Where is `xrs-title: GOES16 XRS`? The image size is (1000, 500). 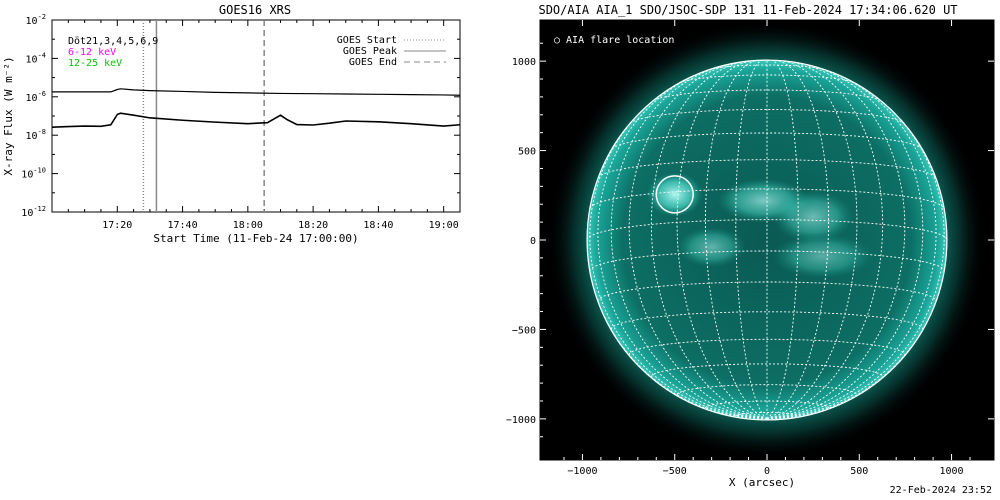
xrs-title: GOES16 XRS is located at coordinates (255, 10).